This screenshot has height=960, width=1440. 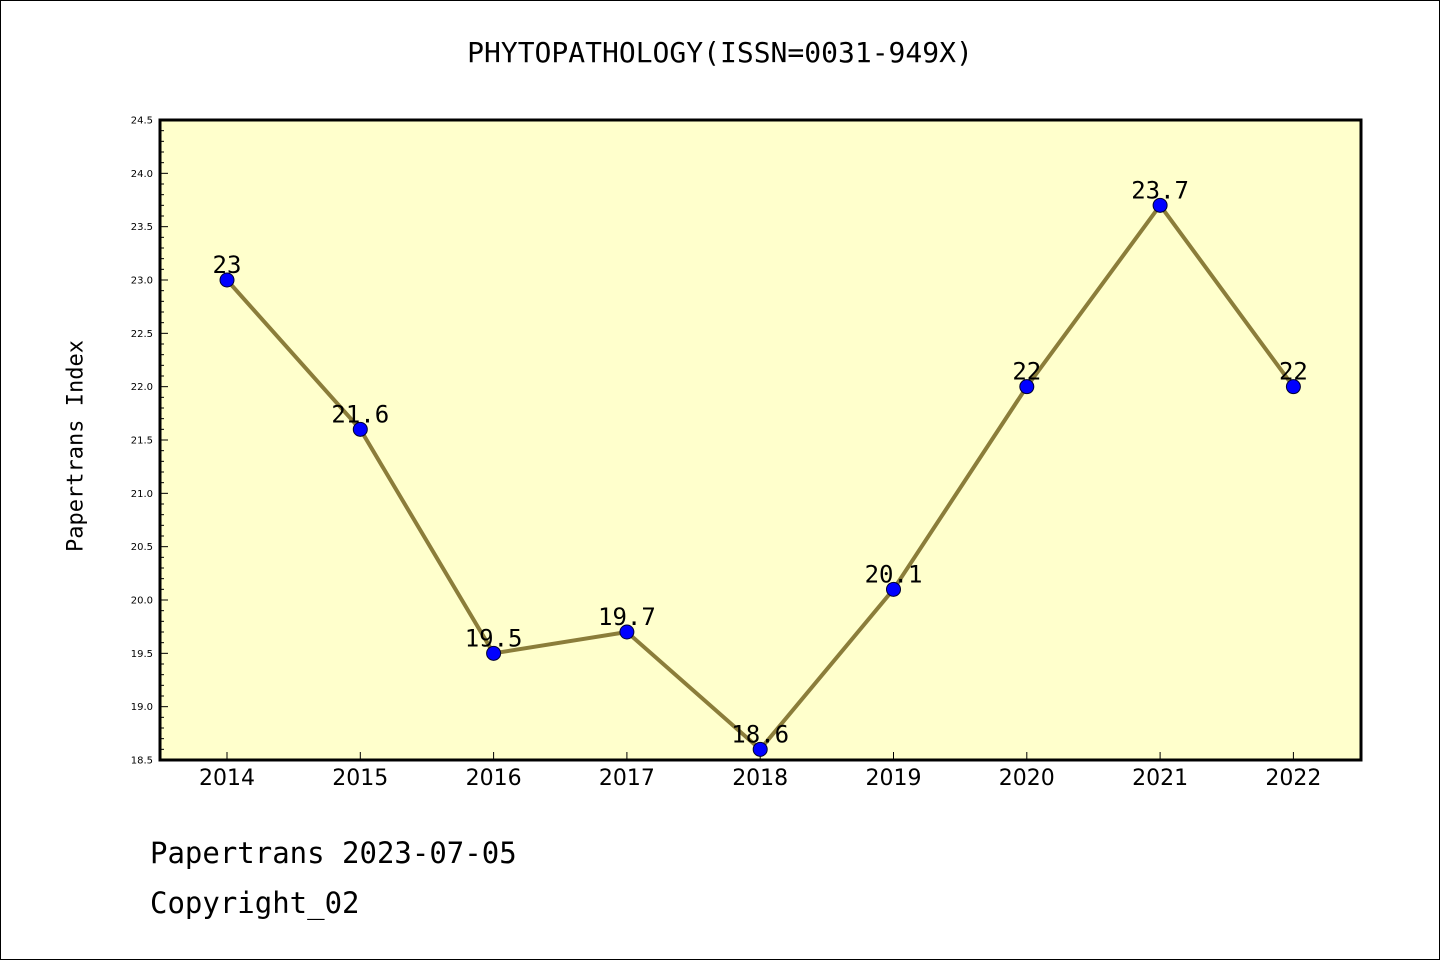 I want to click on x-tick-label: 2019, so click(x=894, y=778).